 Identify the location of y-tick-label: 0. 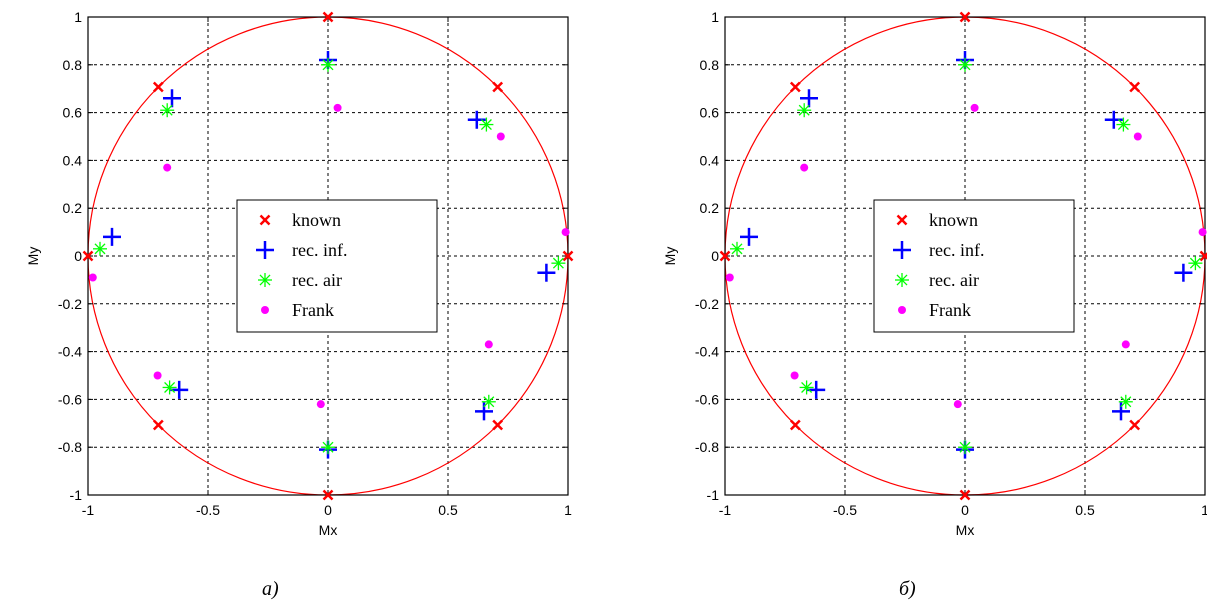
(78, 256).